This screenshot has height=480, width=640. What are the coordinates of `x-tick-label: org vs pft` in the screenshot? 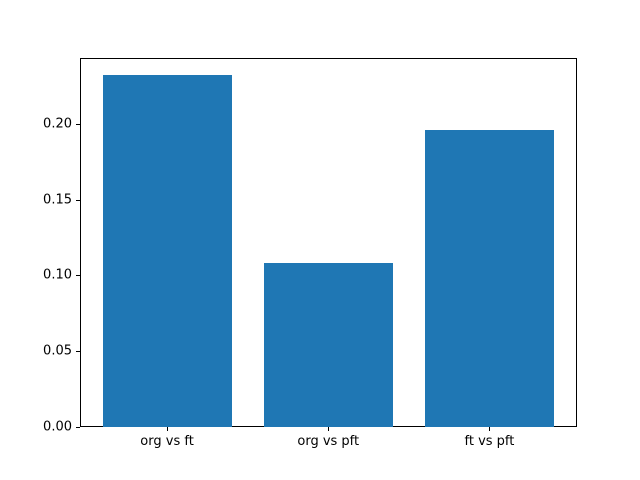 It's located at (328, 442).